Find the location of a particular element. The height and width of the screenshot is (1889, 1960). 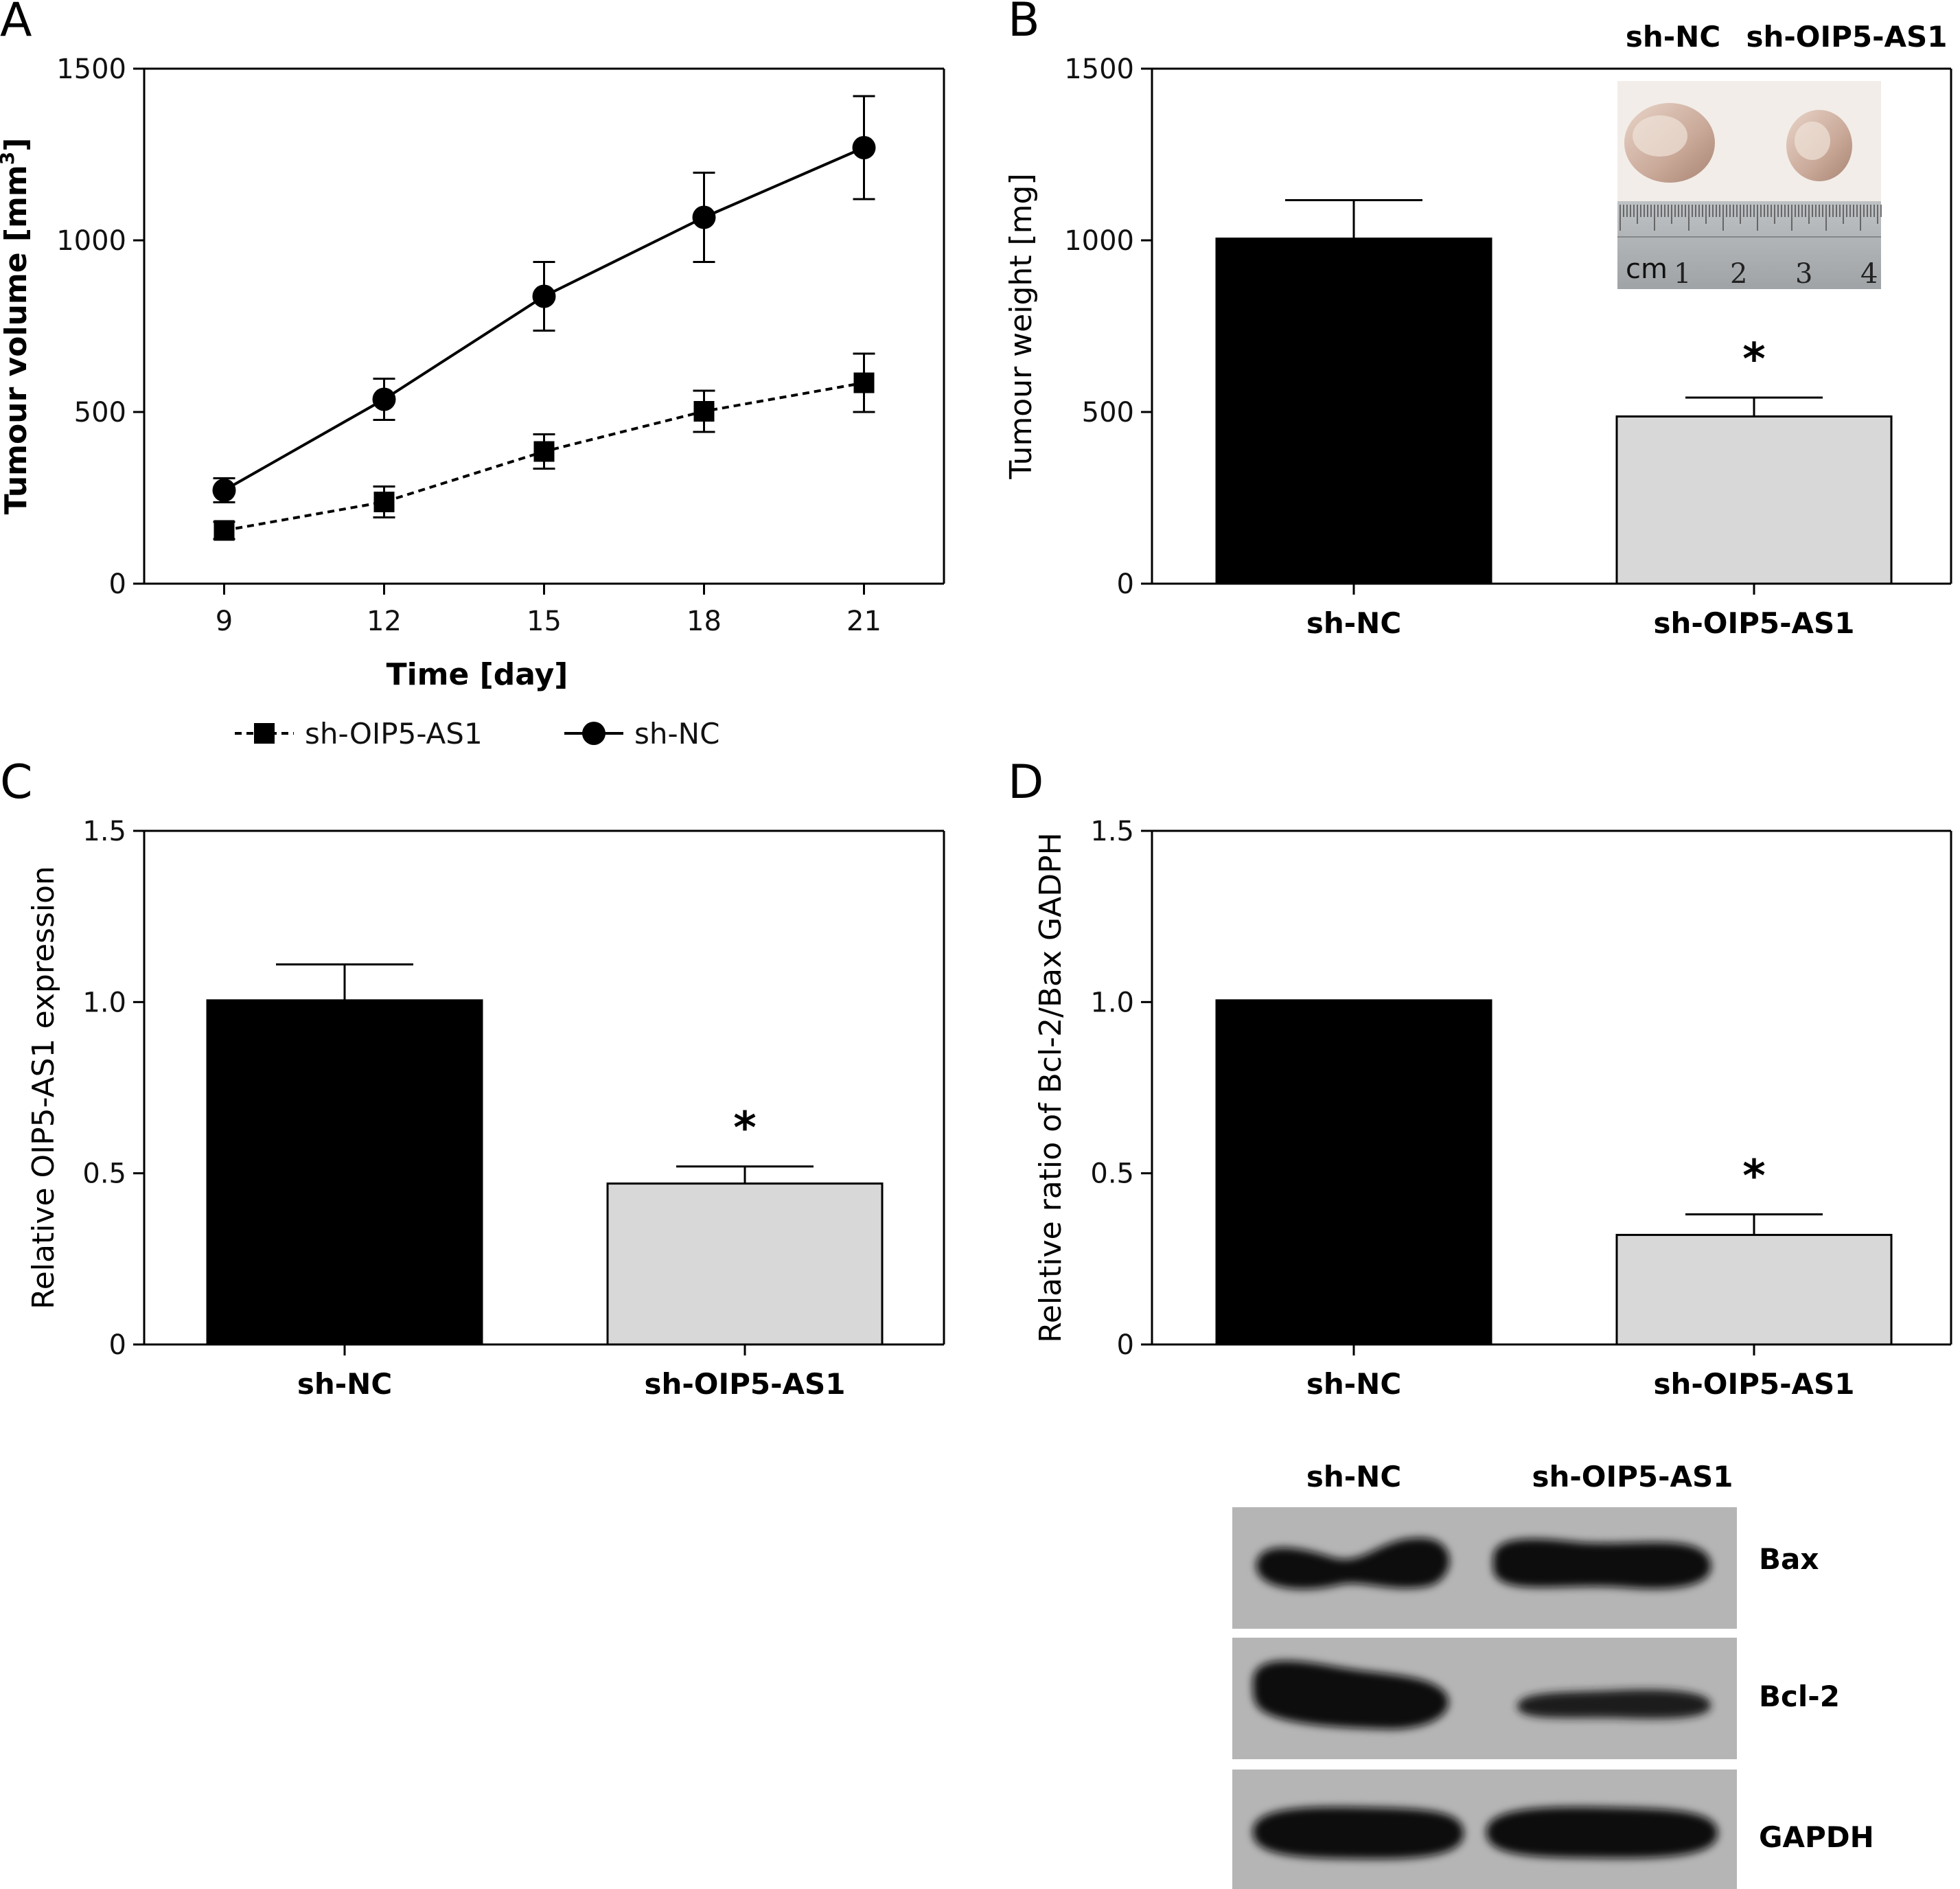

ruler-mark-1: 1 is located at coordinates (1682, 274).